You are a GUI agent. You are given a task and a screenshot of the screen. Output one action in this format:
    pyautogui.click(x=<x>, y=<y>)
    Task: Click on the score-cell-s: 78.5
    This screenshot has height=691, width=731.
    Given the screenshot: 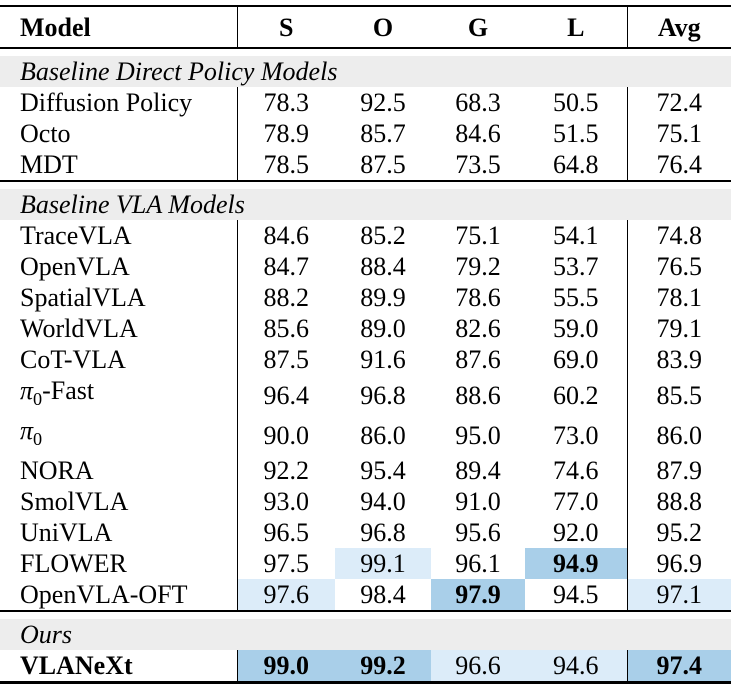 What is the action you would take?
    pyautogui.click(x=285, y=165)
    